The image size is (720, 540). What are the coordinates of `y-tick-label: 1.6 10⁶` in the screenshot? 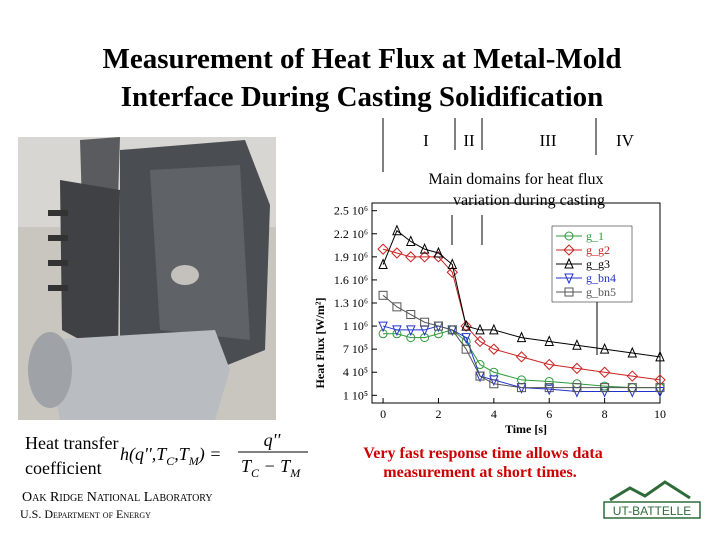 It's located at (351, 280).